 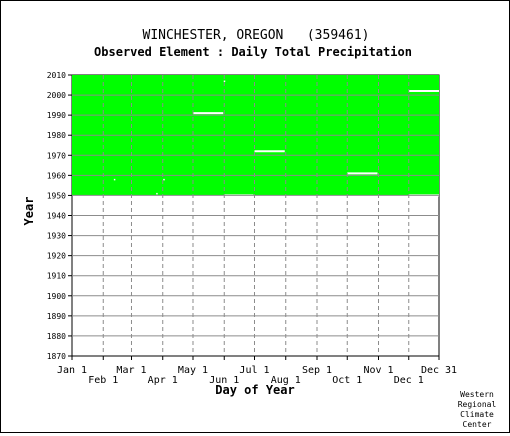 What do you see at coordinates (56, 115) in the screenshot?
I see `y-tick-label: 1990` at bounding box center [56, 115].